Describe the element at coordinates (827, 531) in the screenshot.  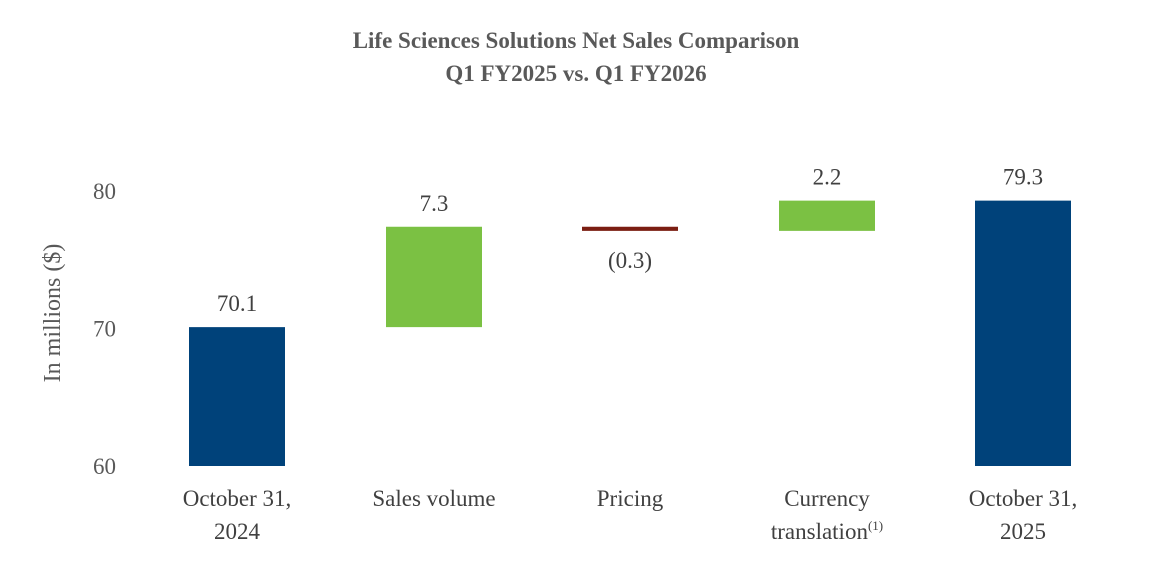
I see `category-label: translation(1)` at that location.